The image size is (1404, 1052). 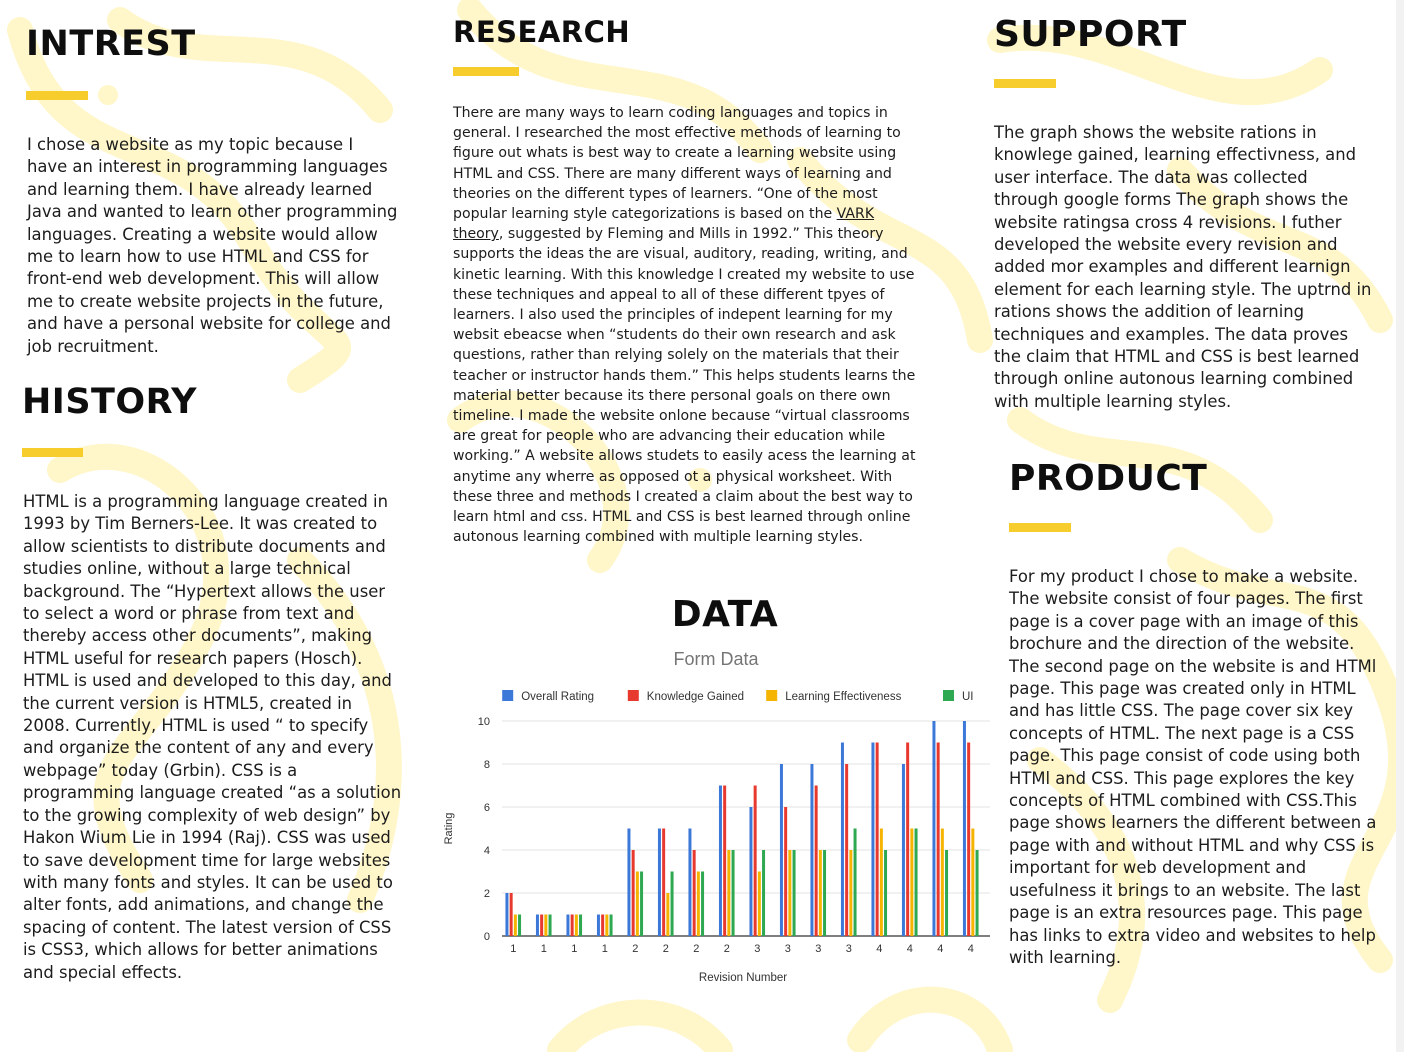 What do you see at coordinates (743, 978) in the screenshot?
I see `x-axis-label: Revision Number` at bounding box center [743, 978].